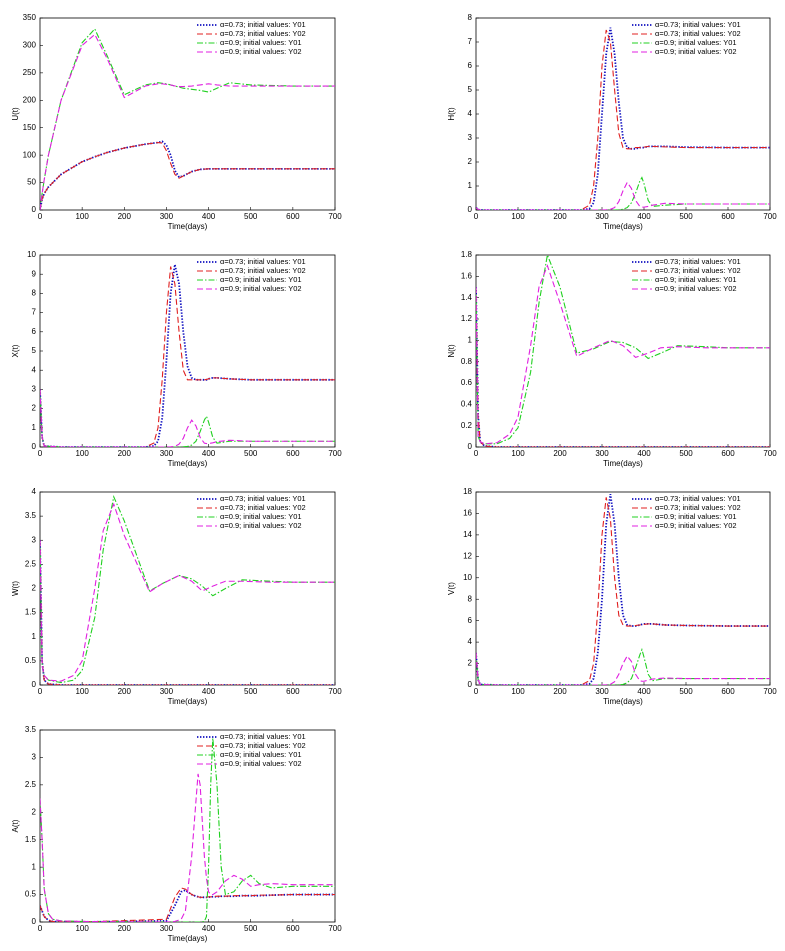 Image resolution: width=785 pixels, height=951 pixels. Describe the element at coordinates (467, 382) in the screenshot. I see `y-tick-label: 0.6` at that location.